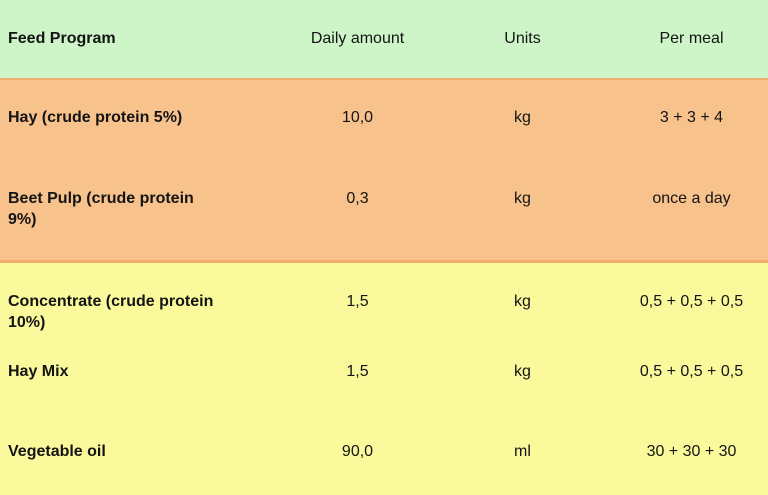 This screenshot has width=768, height=495. I want to click on daily-amount-value: 10,0, so click(357, 117).